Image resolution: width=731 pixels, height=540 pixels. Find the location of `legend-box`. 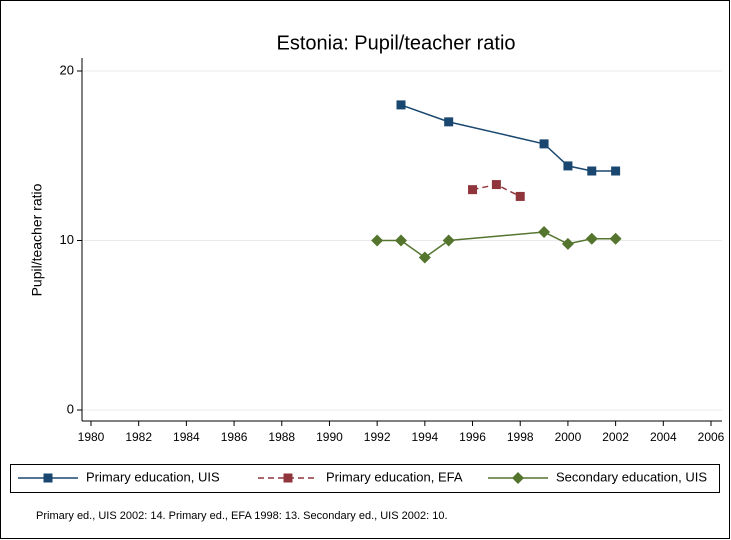

legend-box is located at coordinates (365, 478).